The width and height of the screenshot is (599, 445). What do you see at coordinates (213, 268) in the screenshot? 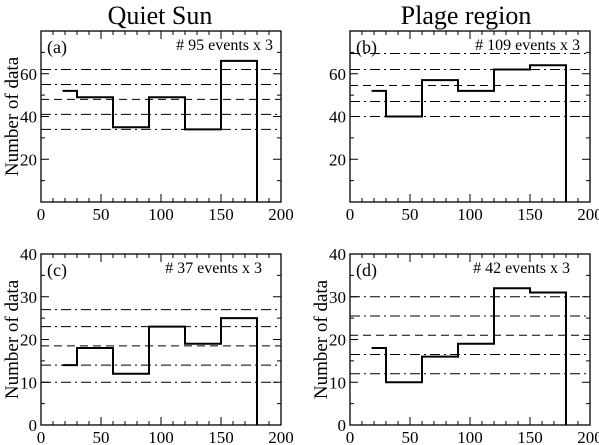
I see `events-annotation-c: # 37 events x 3` at bounding box center [213, 268].